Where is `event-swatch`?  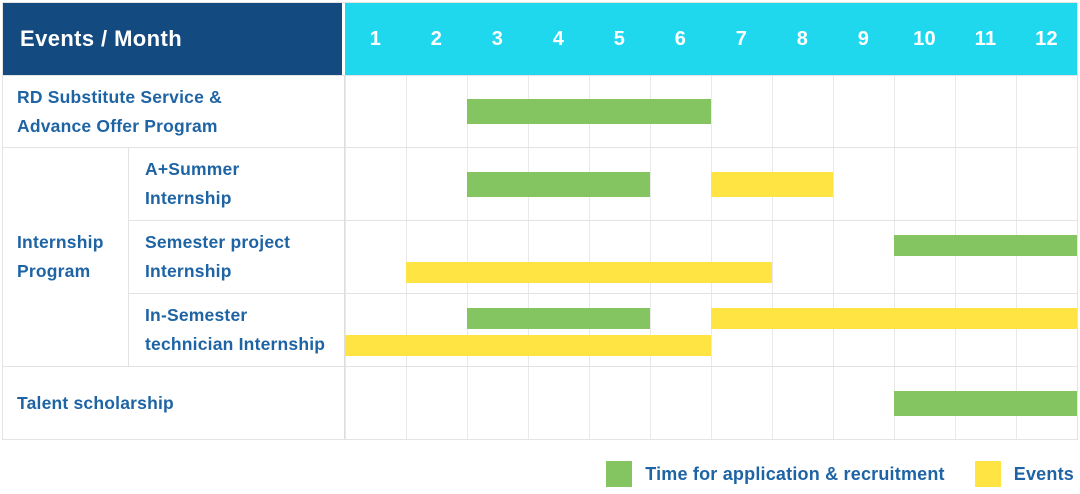 event-swatch is located at coordinates (987, 474).